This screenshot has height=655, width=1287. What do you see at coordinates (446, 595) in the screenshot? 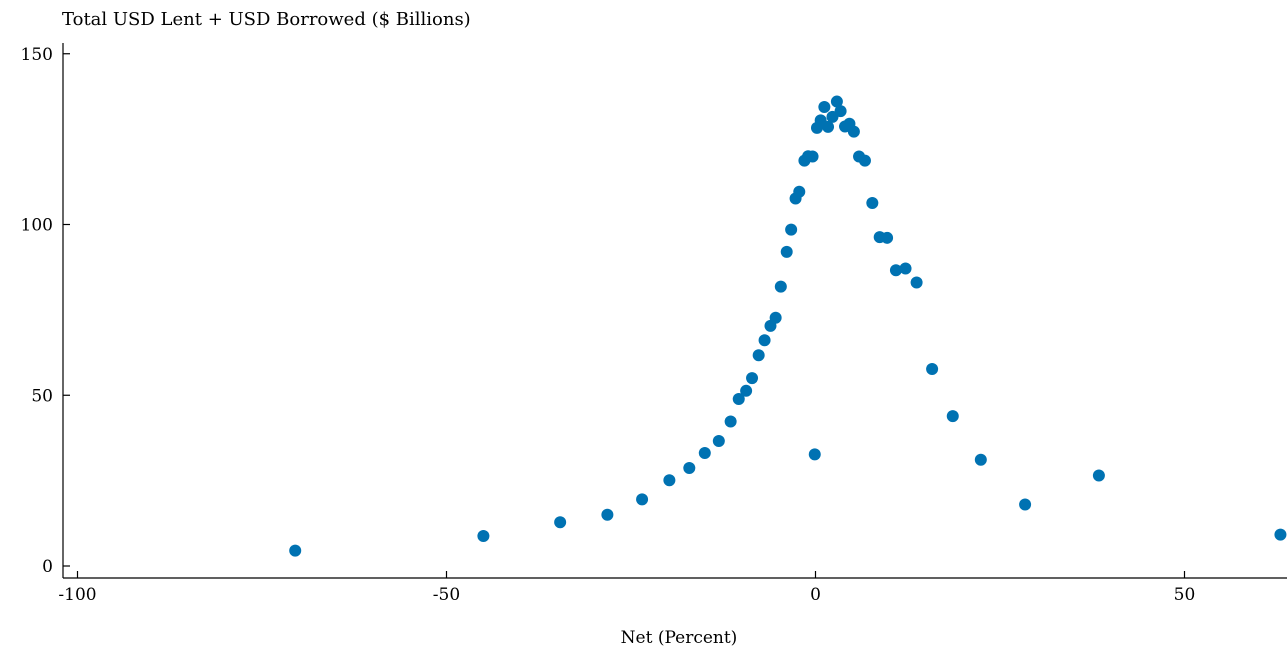
I see `x-tick-label: -50` at bounding box center [446, 595].